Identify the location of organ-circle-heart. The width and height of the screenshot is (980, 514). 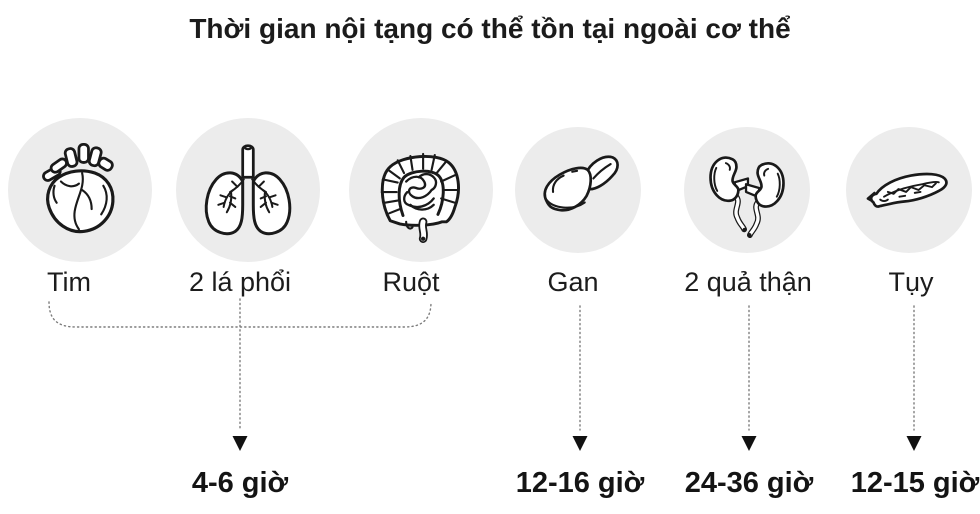
(80, 190).